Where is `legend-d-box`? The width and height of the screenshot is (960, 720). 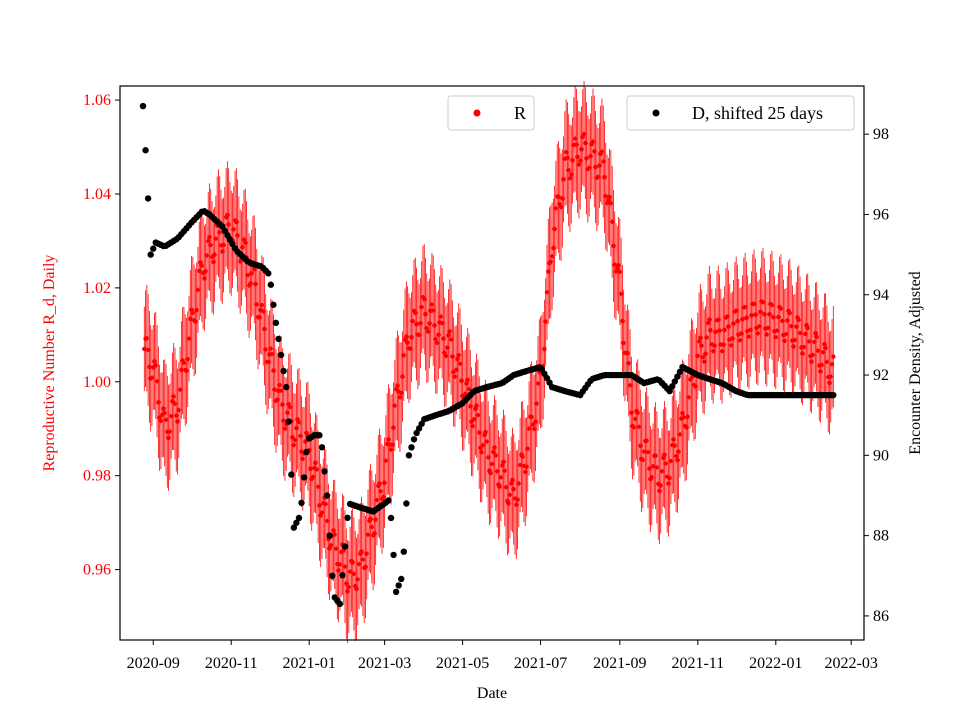 legend-d-box is located at coordinates (740, 113).